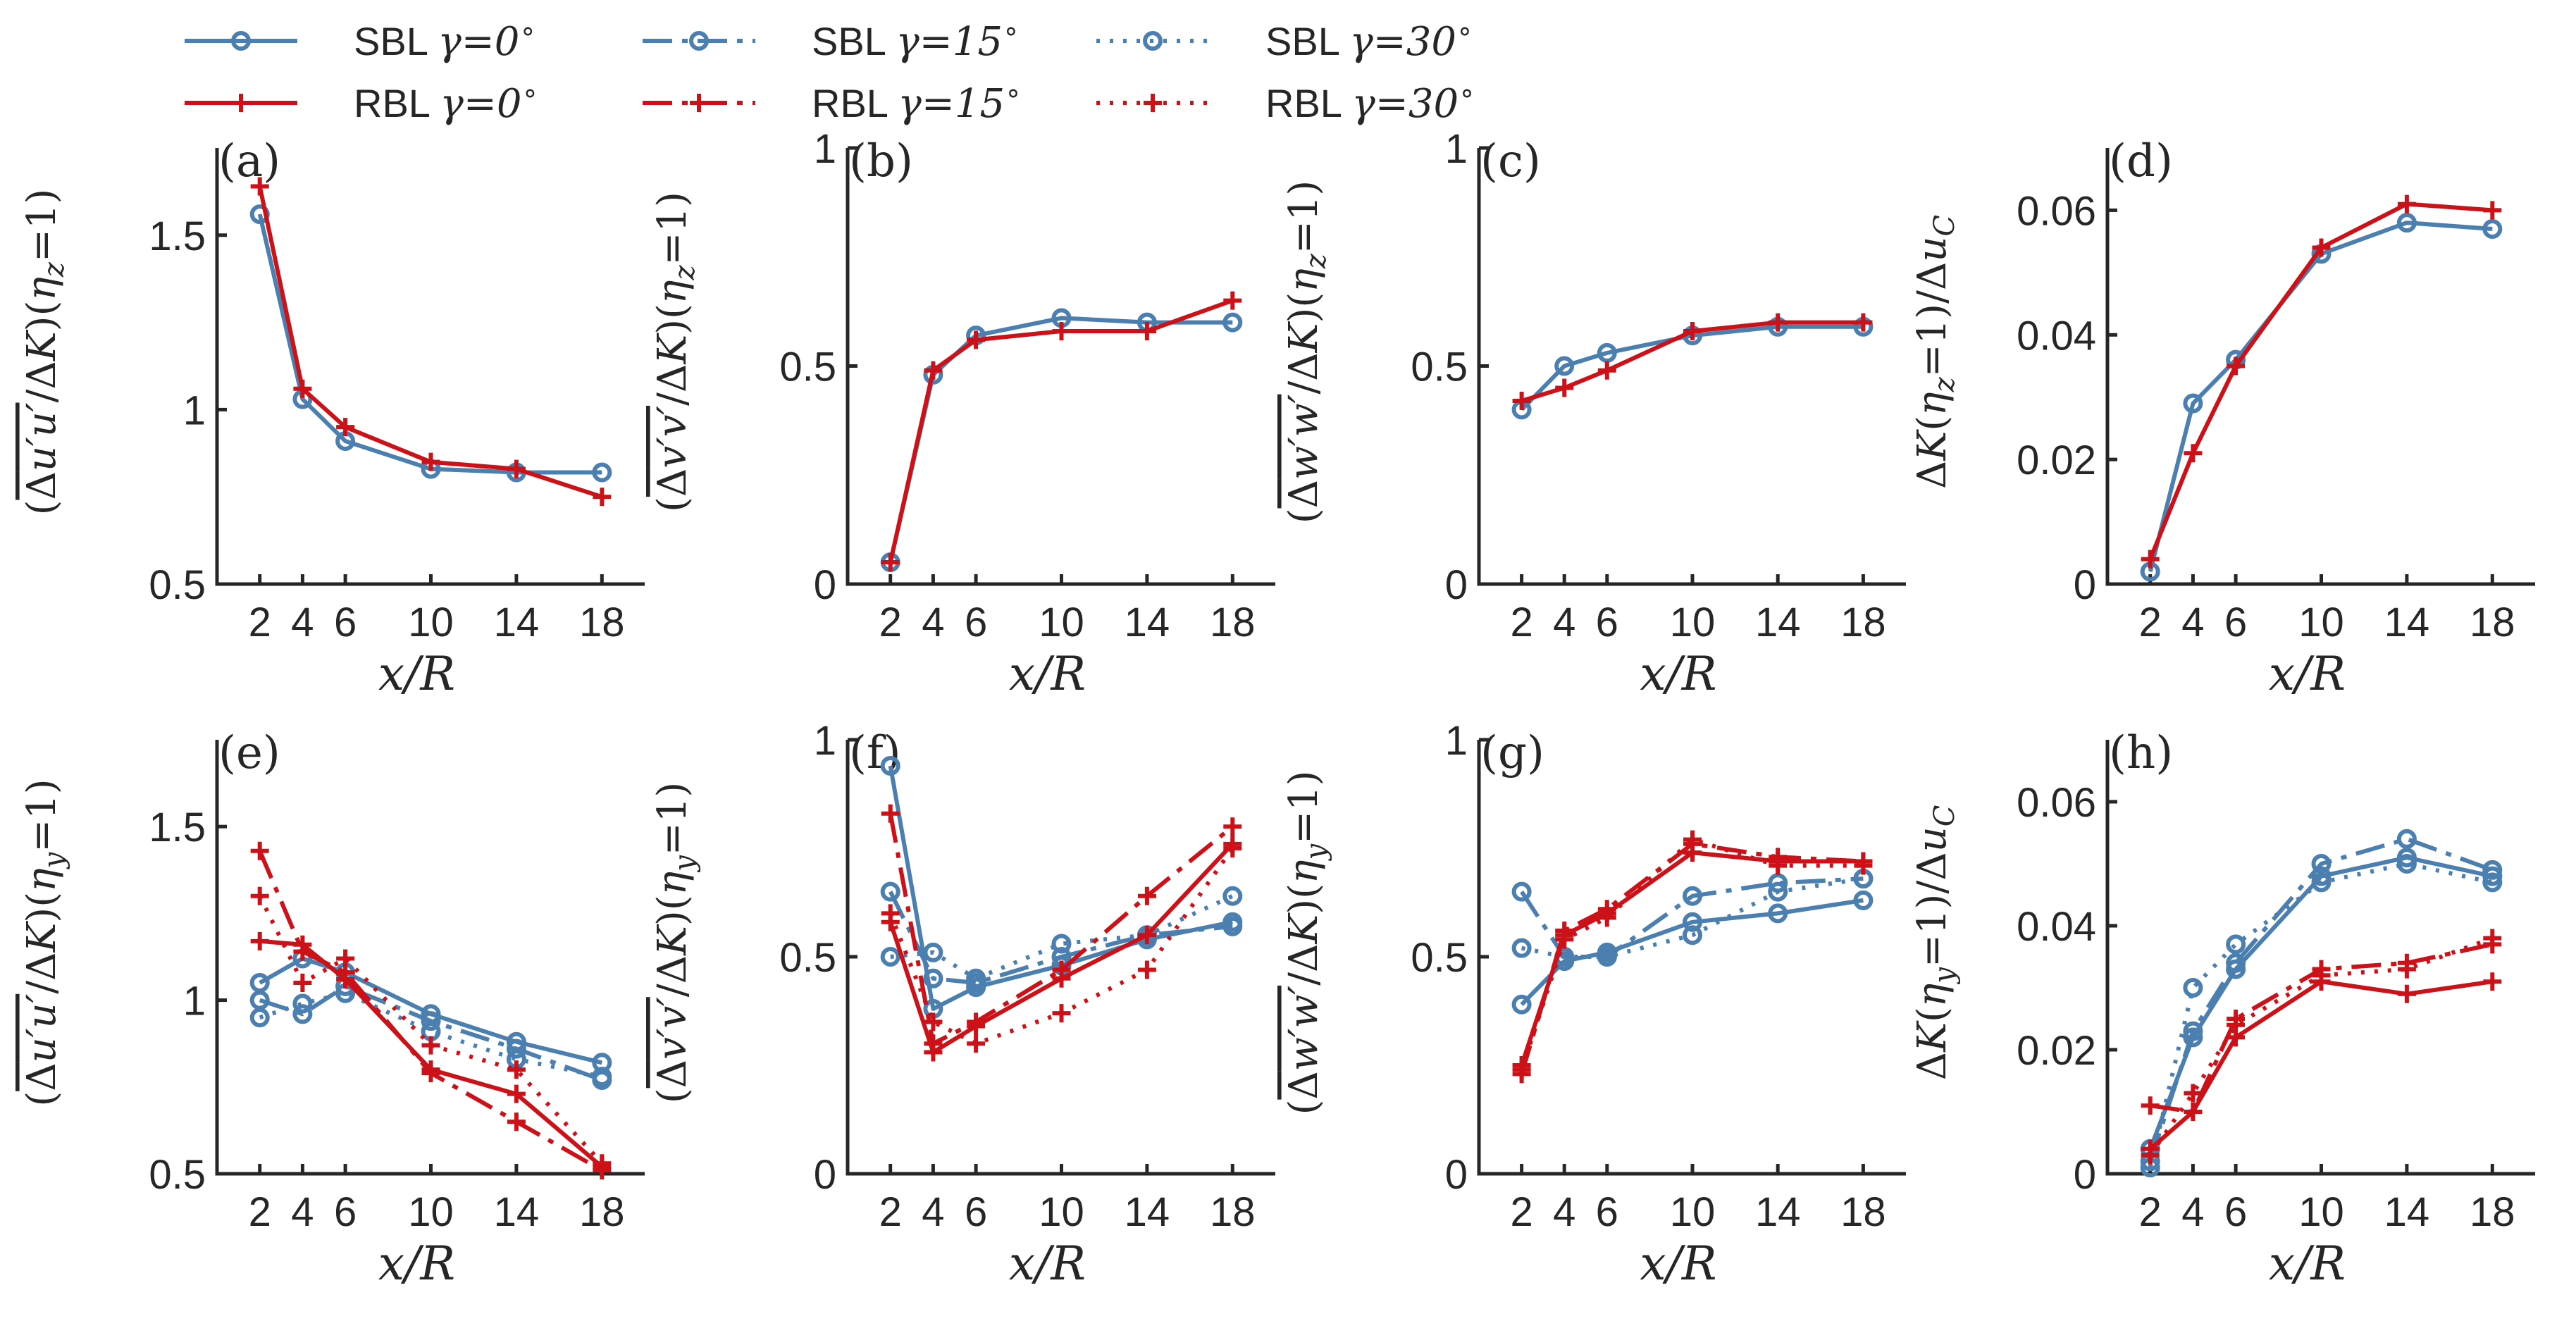  I want to click on panel-label: (c), so click(1511, 161).